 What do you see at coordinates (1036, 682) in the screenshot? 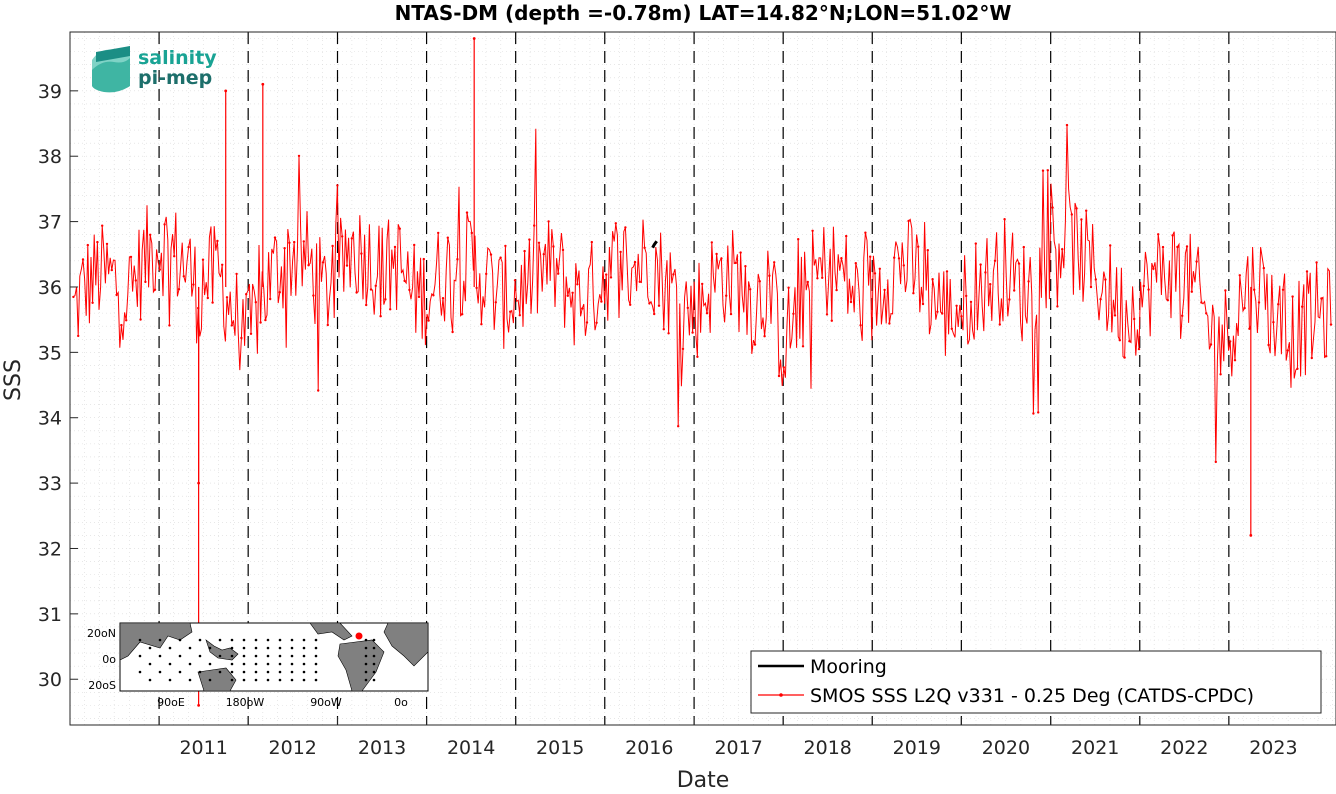
I see `legend-box` at bounding box center [1036, 682].